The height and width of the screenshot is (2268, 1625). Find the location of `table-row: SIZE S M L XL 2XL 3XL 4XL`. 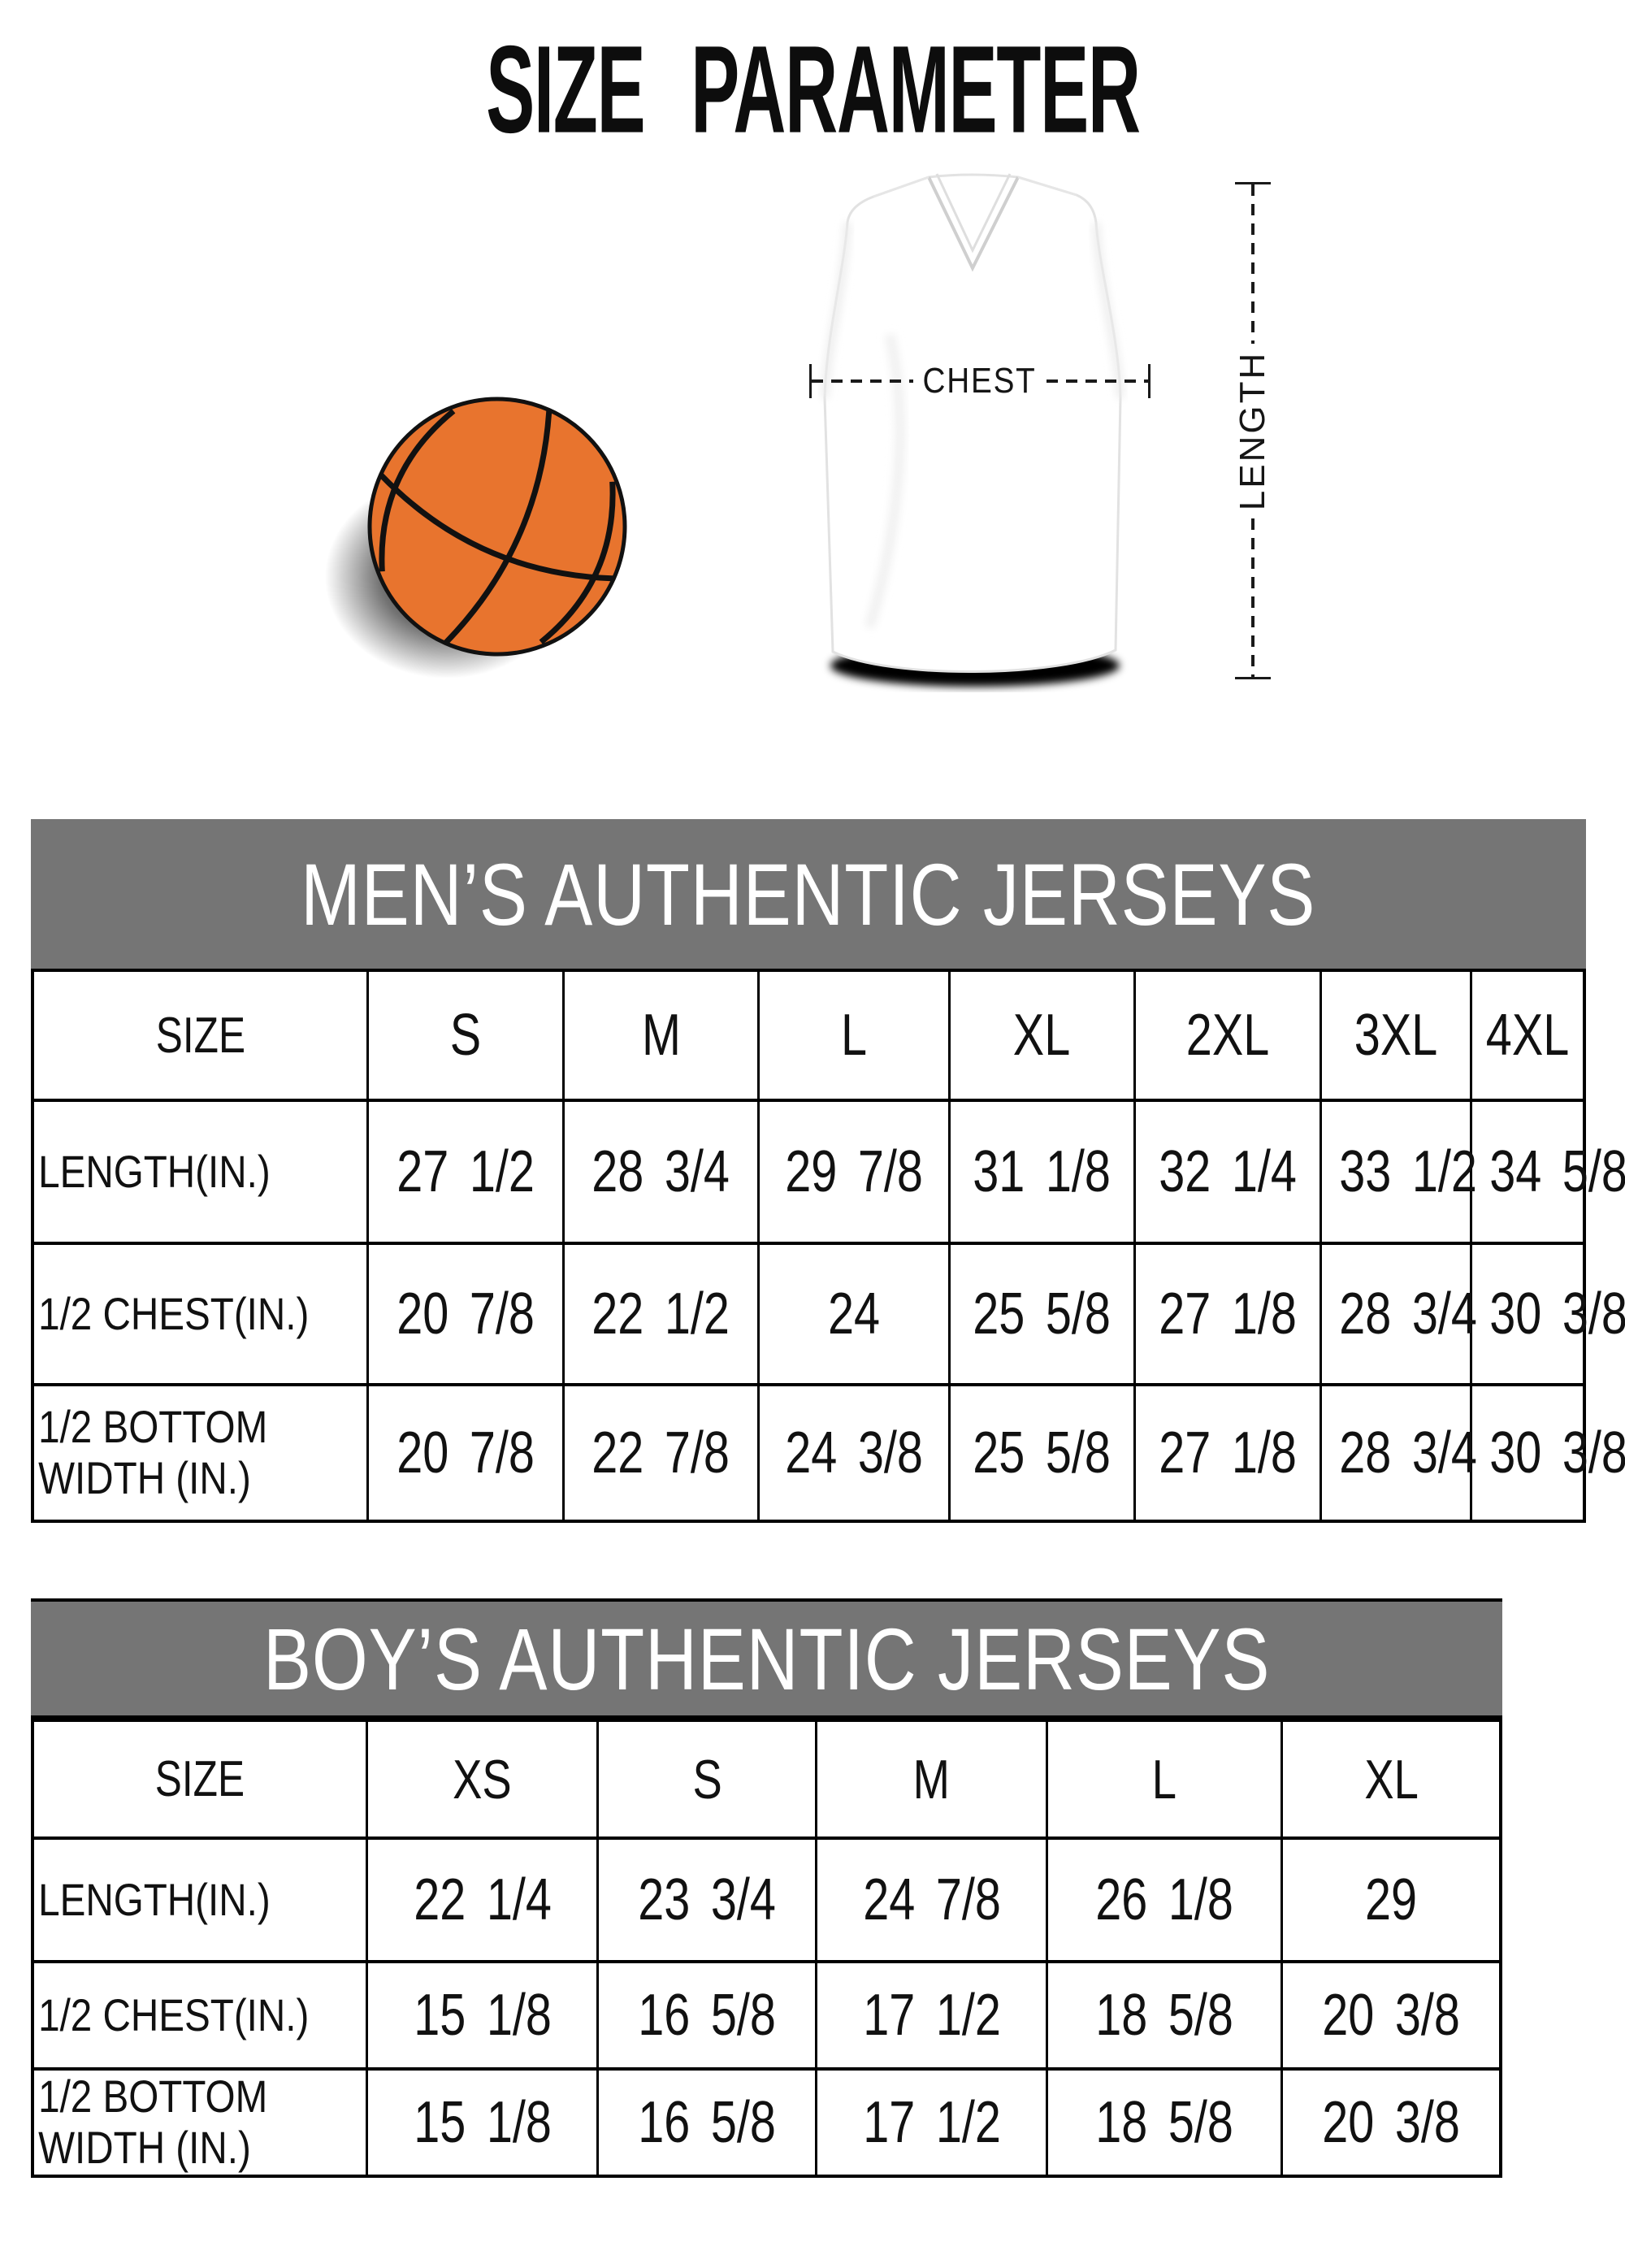

table-row: SIZE S M L XL 2XL 3XL 4XL is located at coordinates (808, 1035).